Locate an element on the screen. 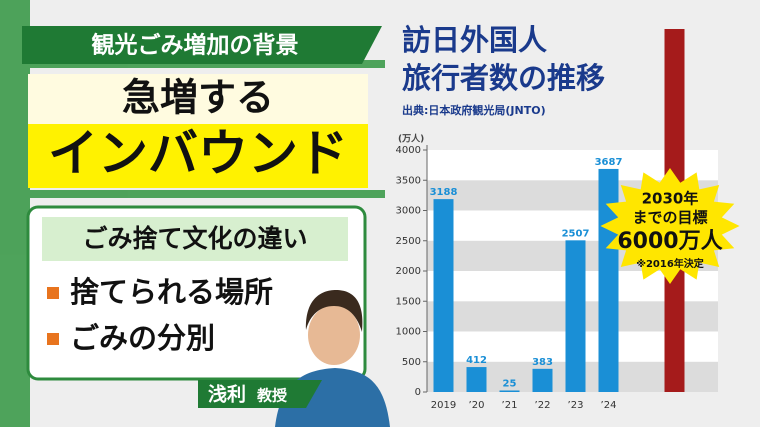 Image resolution: width=760 pixels, height=427 pixels. panel-title: ごみ捨て文化の違い is located at coordinates (194, 238).